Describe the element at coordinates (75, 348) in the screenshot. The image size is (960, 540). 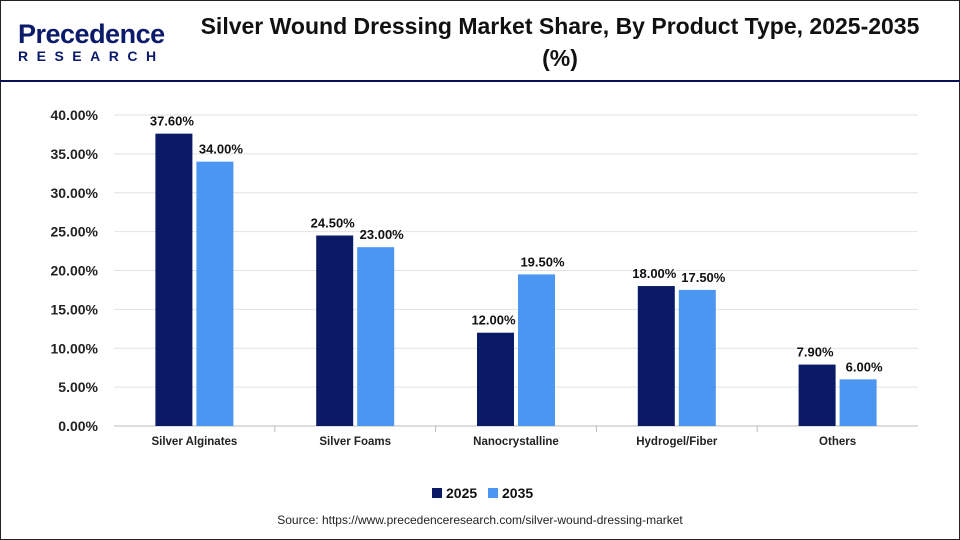
I see `y-tick-label: 10.00%` at that location.